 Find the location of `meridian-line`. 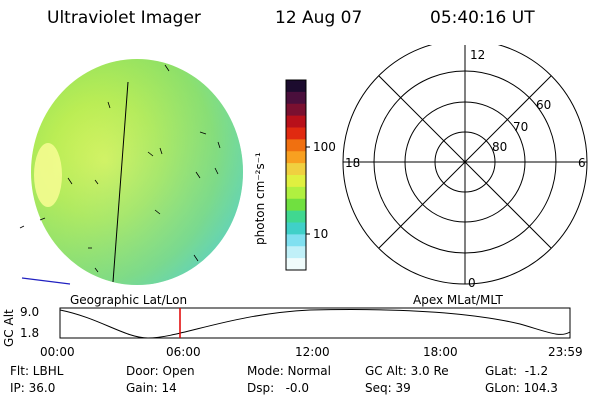

meridian-line is located at coordinates (120, 182).